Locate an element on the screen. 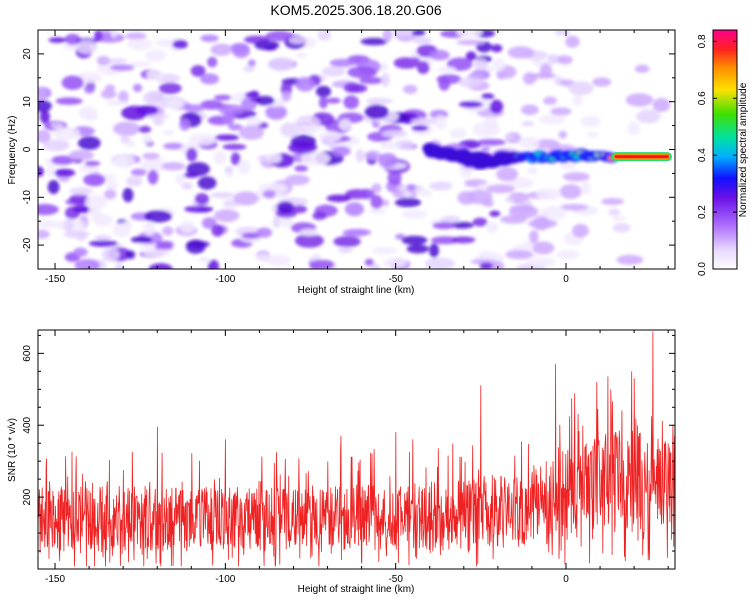 This screenshot has width=750, height=605. x-tick-label: -100 is located at coordinates (225, 279).